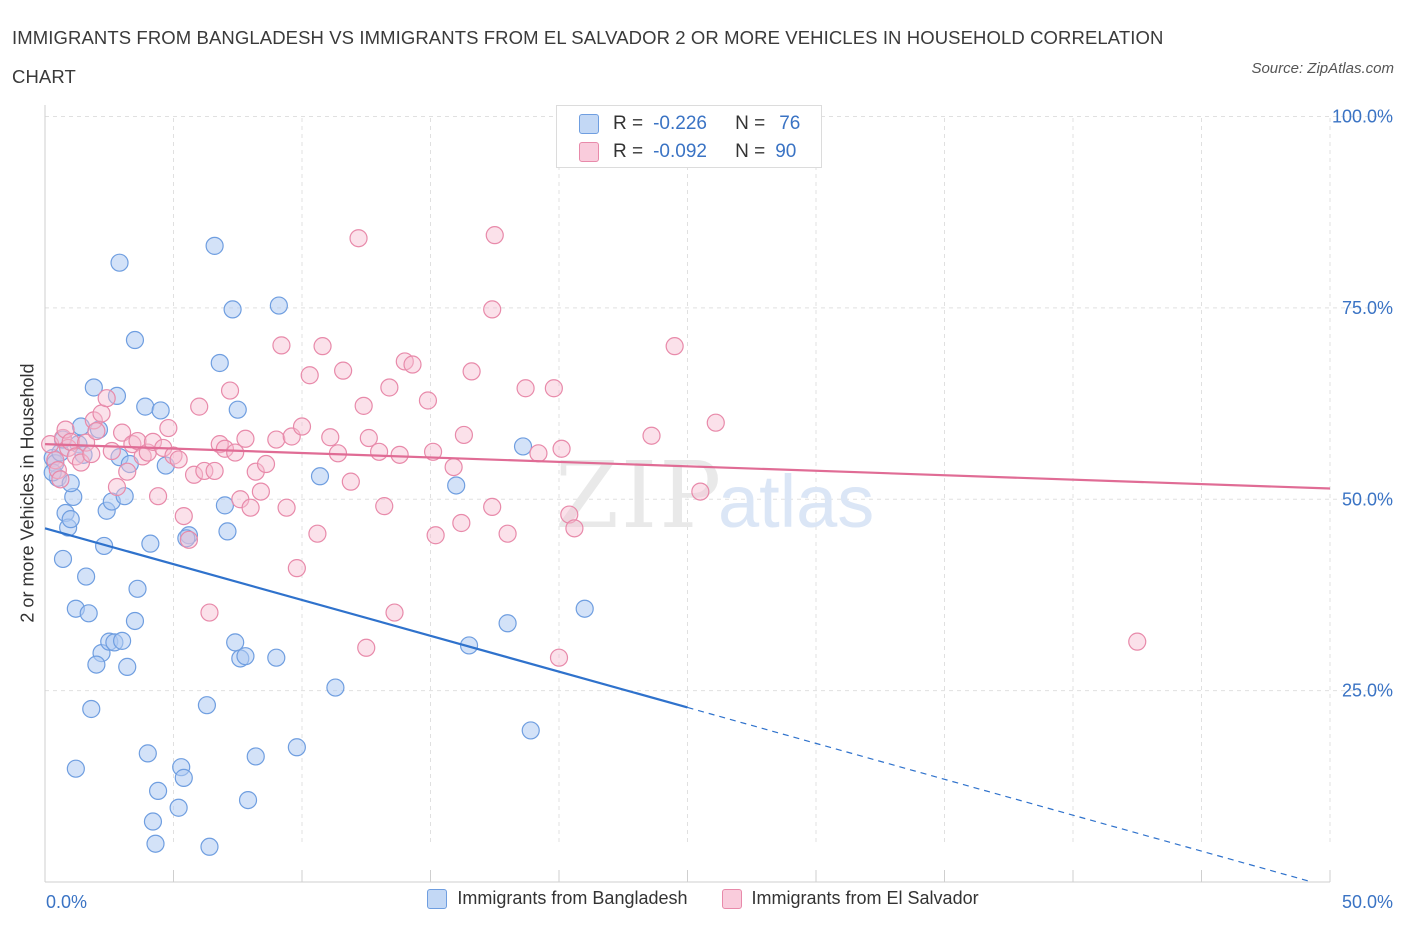 Image resolution: width=1406 pixels, height=930 pixels. What do you see at coordinates (689, 136) in the screenshot?
I see `stats-box: R = -0.226 N = 76 R = -0.092 N = 90` at bounding box center [689, 136].